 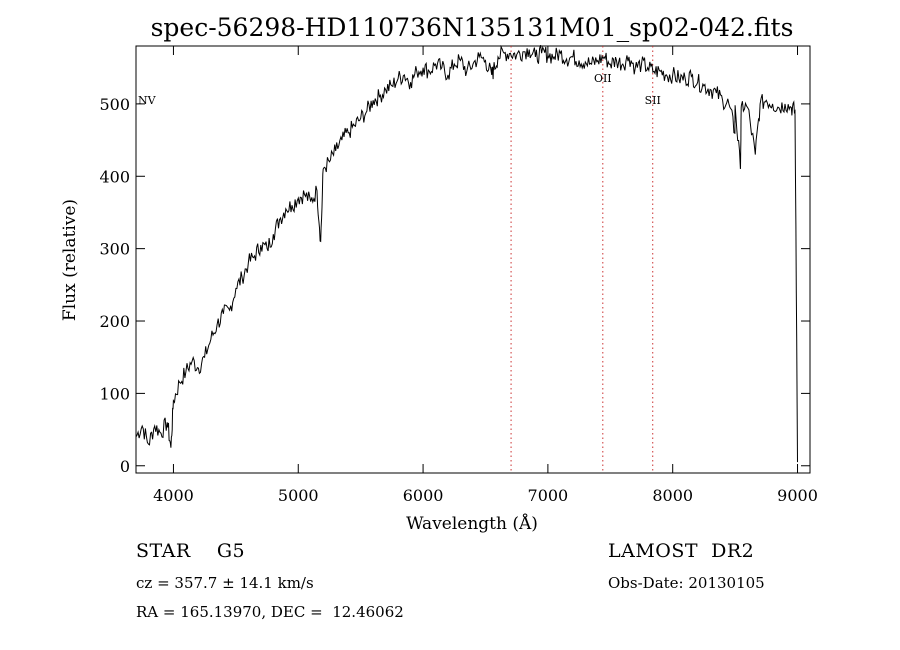 What do you see at coordinates (114, 104) in the screenshot?
I see `y-tick-label: 500` at bounding box center [114, 104].